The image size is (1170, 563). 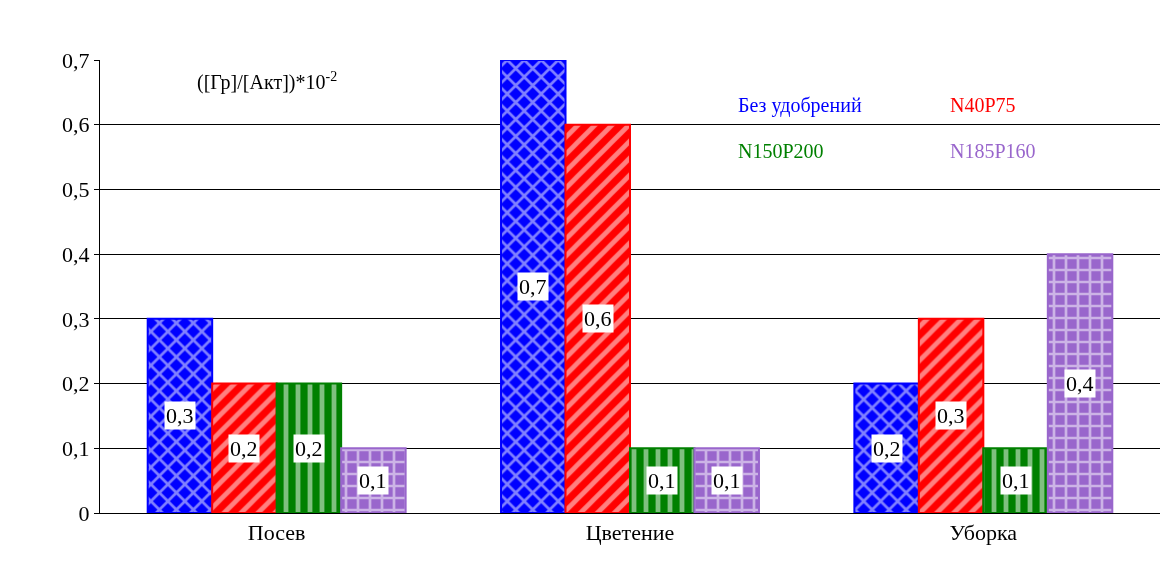 What do you see at coordinates (983, 105) in the screenshot?
I see `text: N40P75` at bounding box center [983, 105].